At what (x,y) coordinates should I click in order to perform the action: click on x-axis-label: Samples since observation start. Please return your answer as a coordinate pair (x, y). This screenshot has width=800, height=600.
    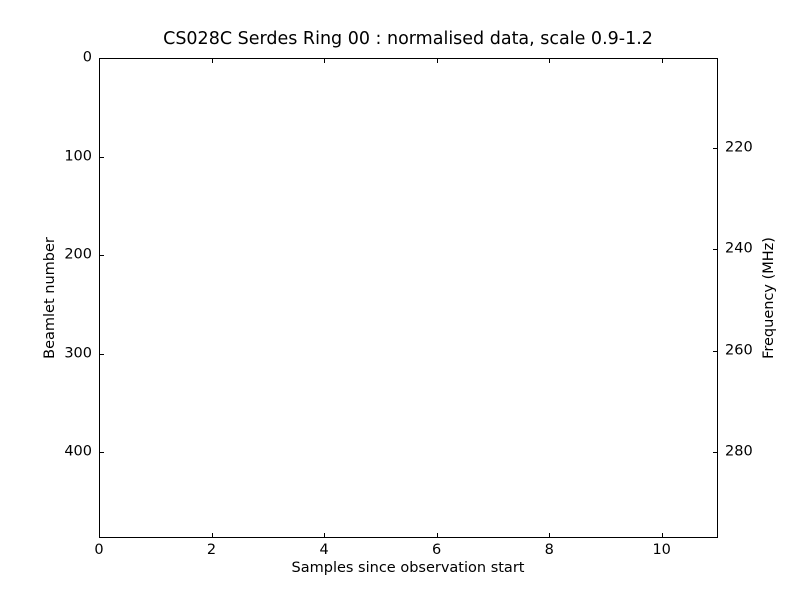
    Looking at the image, I should click on (408, 568).